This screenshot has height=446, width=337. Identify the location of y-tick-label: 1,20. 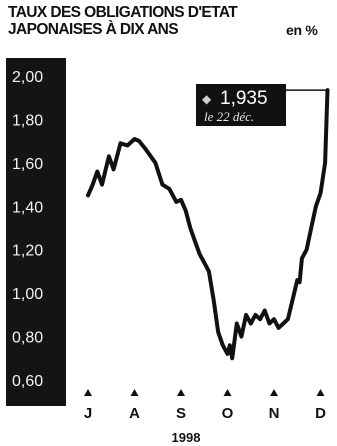
(27, 251).